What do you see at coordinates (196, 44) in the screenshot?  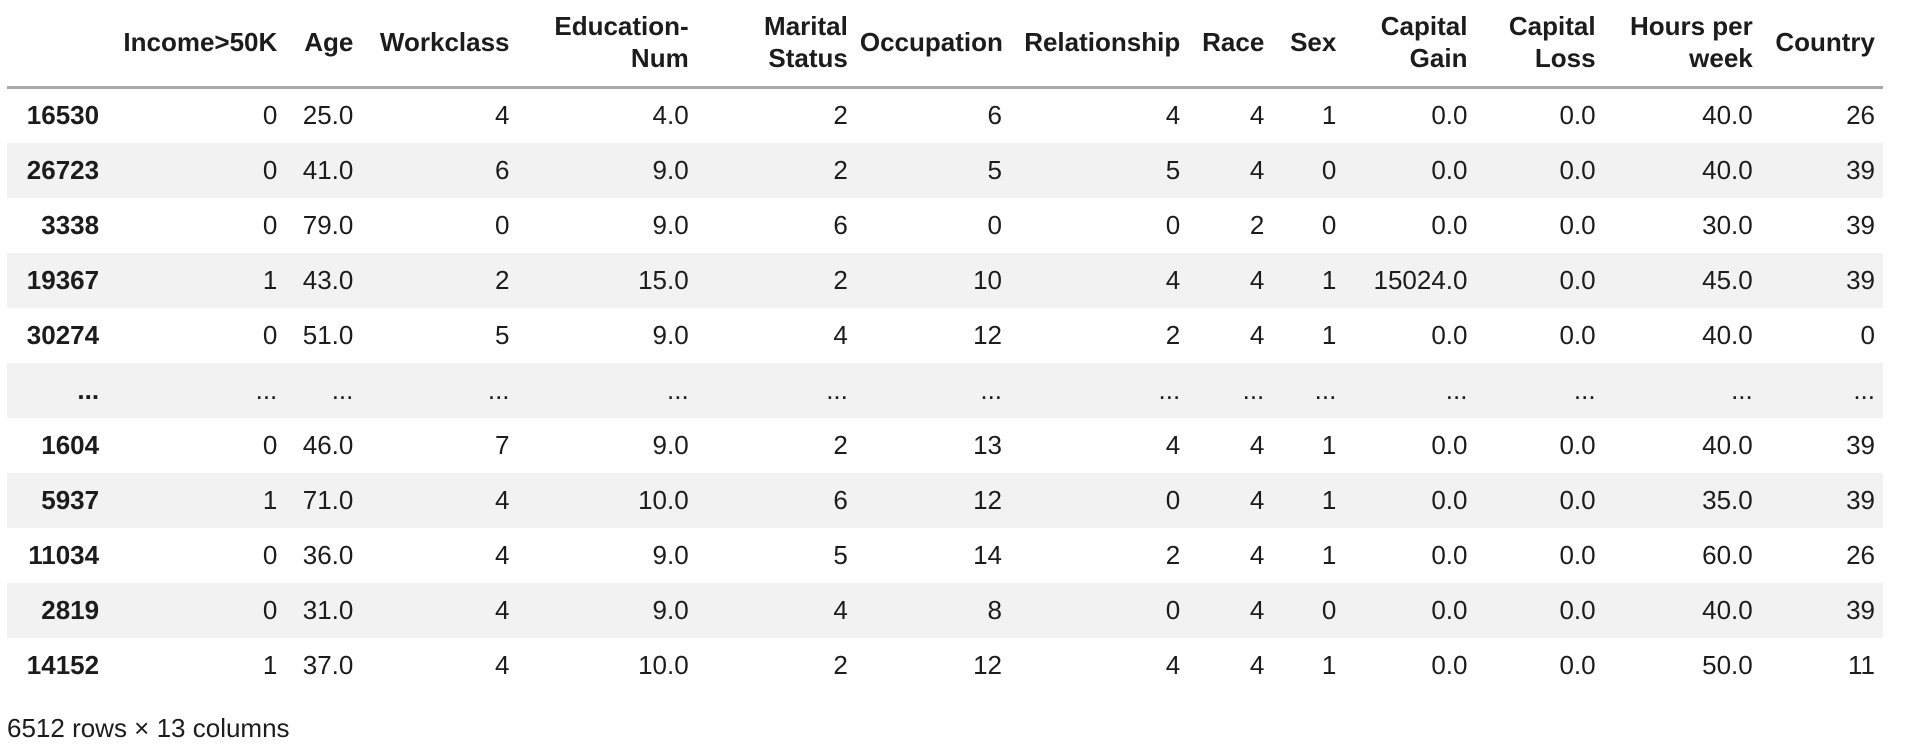 I see `column-header: Income>50K` at bounding box center [196, 44].